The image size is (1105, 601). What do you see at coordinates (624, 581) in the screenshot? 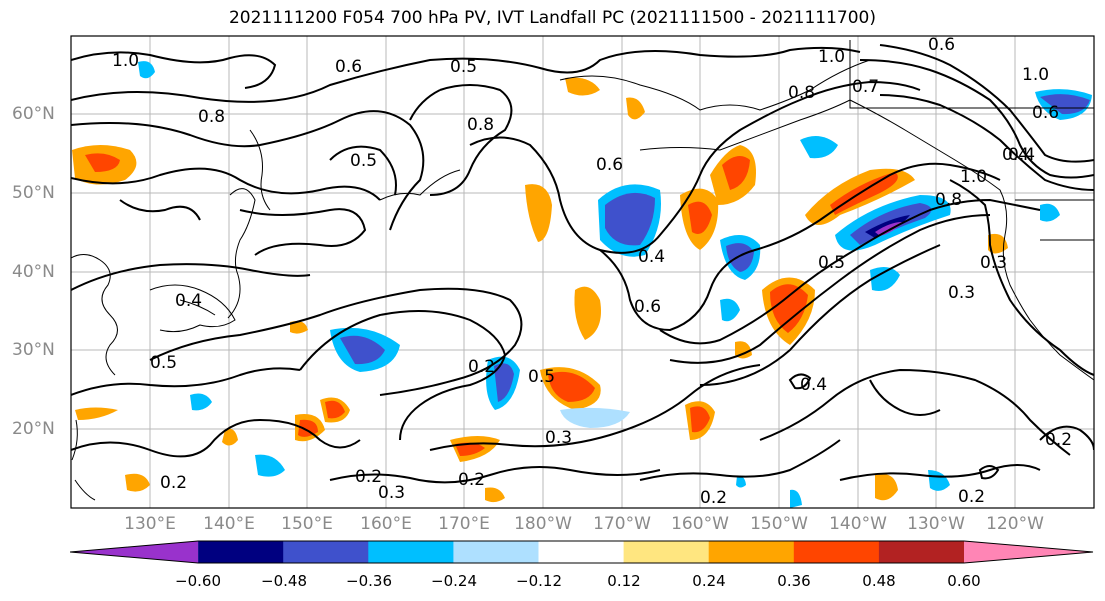
I see `colorbar-tick-label: 0.12` at bounding box center [624, 581].